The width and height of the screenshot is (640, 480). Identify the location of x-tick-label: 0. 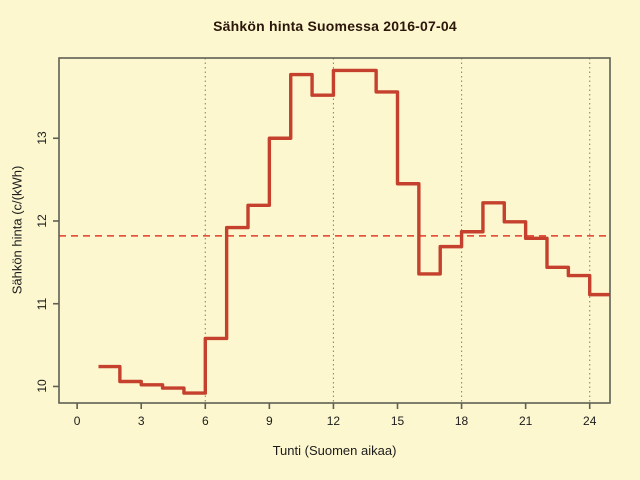
(77, 421).